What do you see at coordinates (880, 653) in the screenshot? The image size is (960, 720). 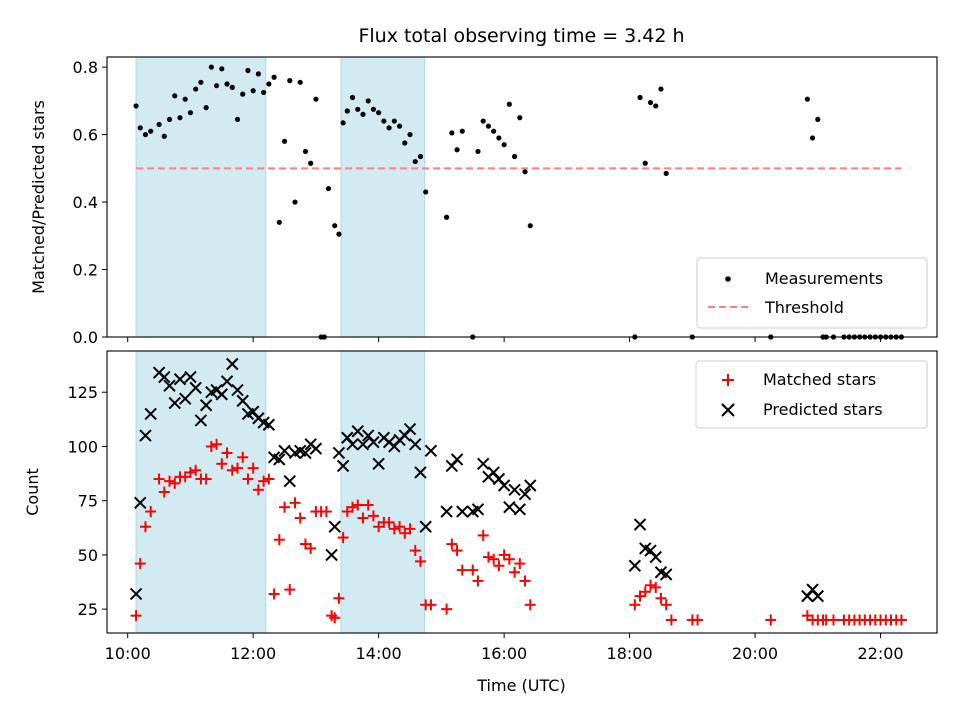 I see `x-tick-label: 22:00` at bounding box center [880, 653].